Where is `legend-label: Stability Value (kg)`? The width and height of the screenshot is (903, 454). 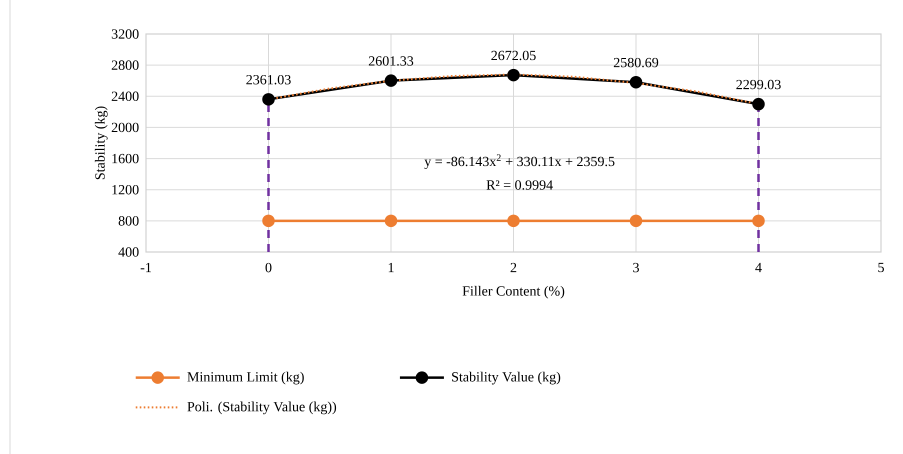
legend-label: Stability Value (kg) is located at coordinates (506, 378).